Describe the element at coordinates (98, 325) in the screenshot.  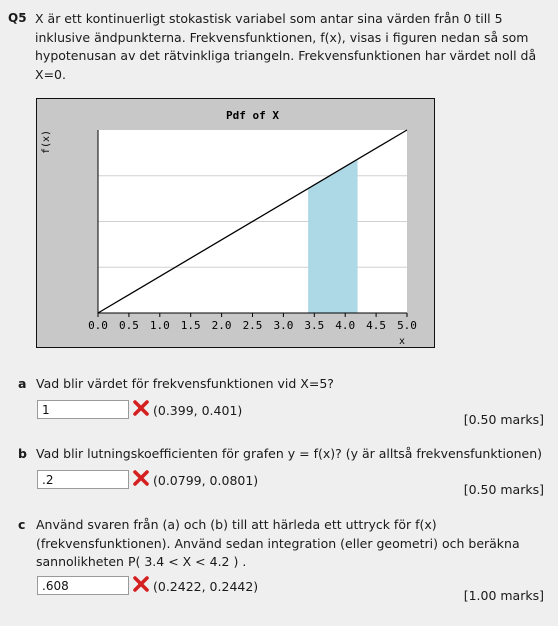
I see `x-tick-label: 0.0` at that location.